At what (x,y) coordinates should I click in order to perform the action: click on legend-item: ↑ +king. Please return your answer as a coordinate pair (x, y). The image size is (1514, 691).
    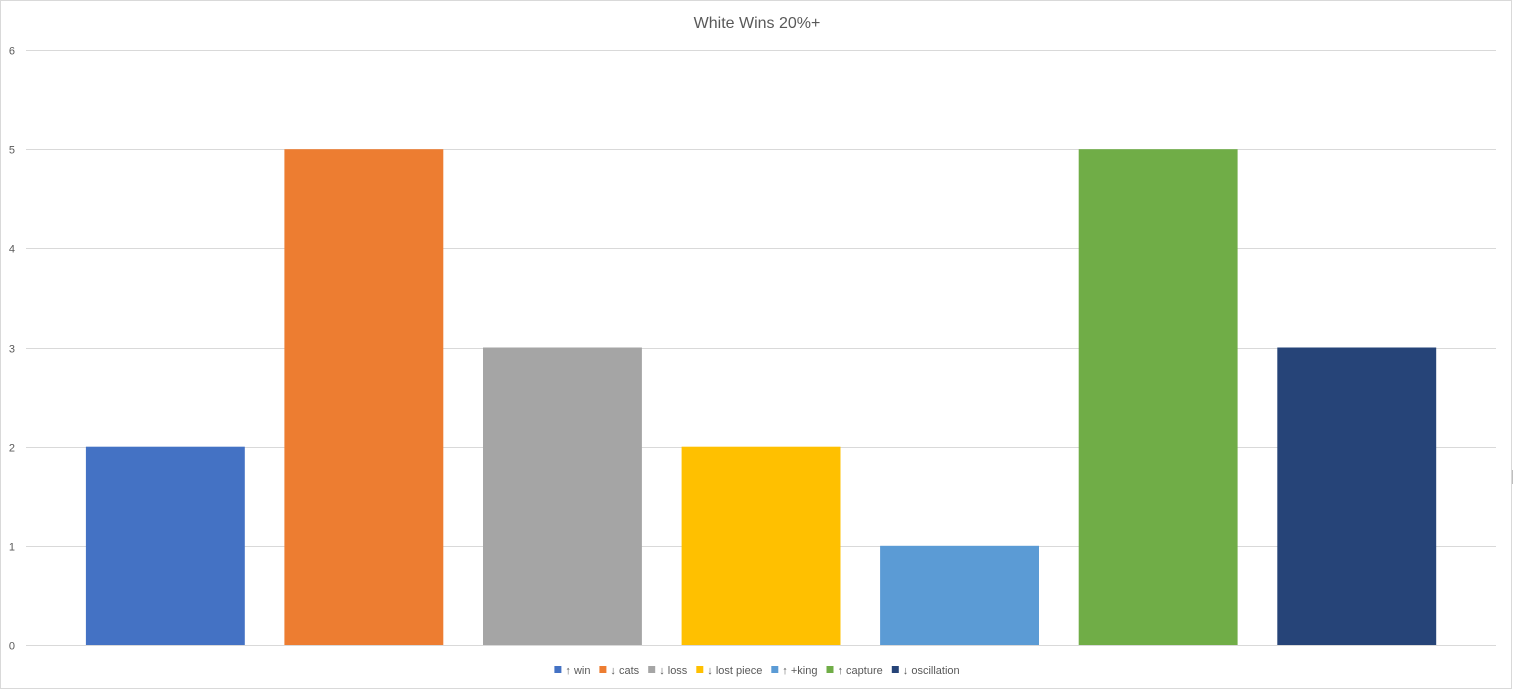
    Looking at the image, I should click on (794, 671).